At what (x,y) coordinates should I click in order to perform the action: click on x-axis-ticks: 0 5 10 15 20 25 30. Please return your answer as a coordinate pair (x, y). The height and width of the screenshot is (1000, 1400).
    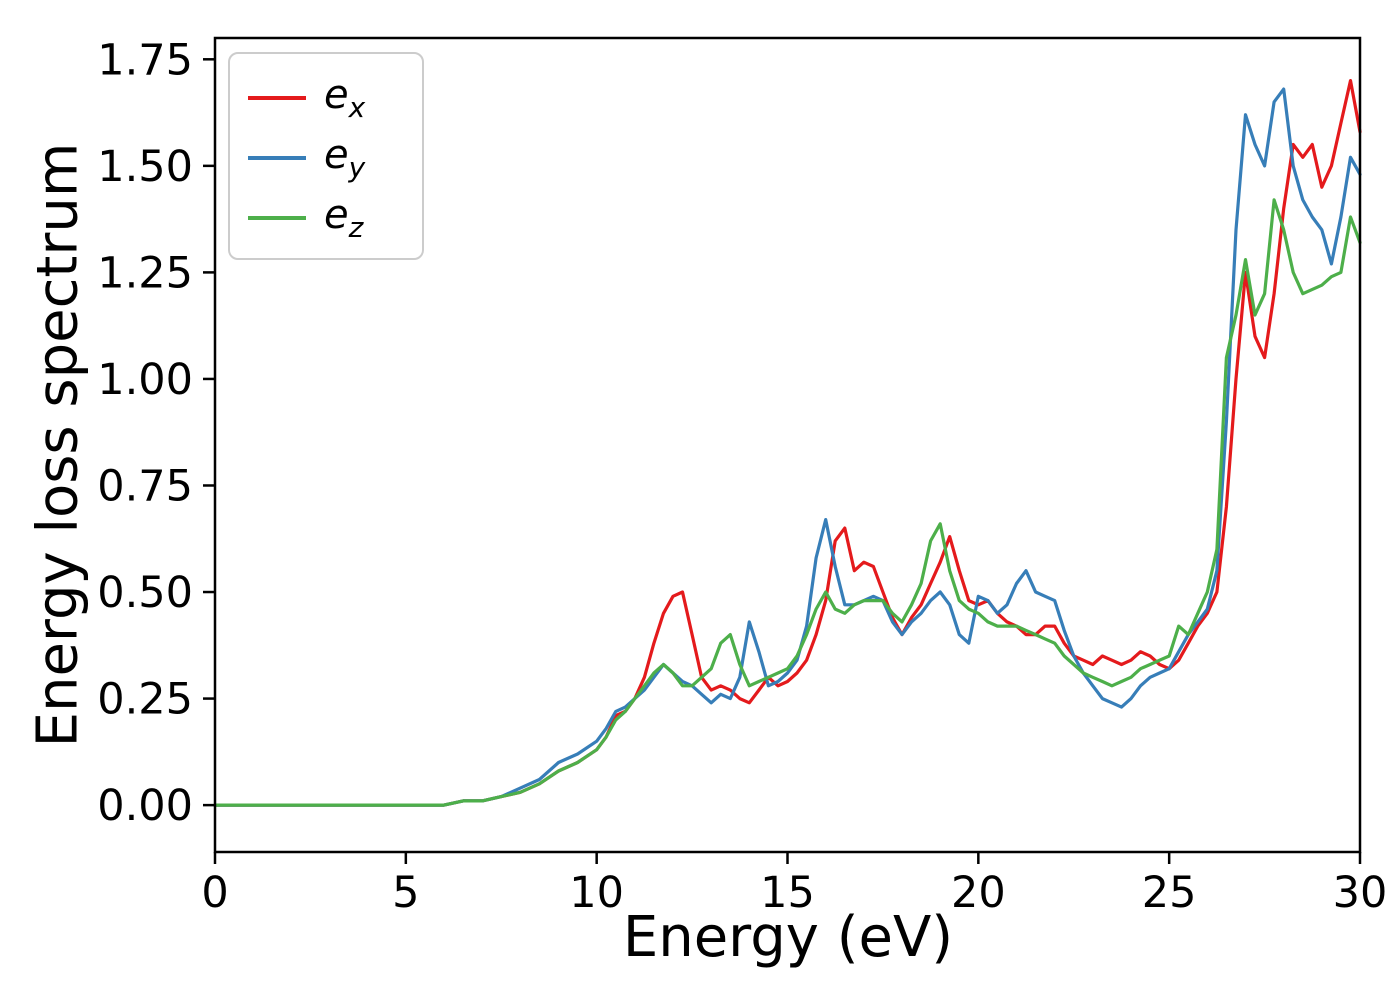
    Looking at the image, I should click on (794, 885).